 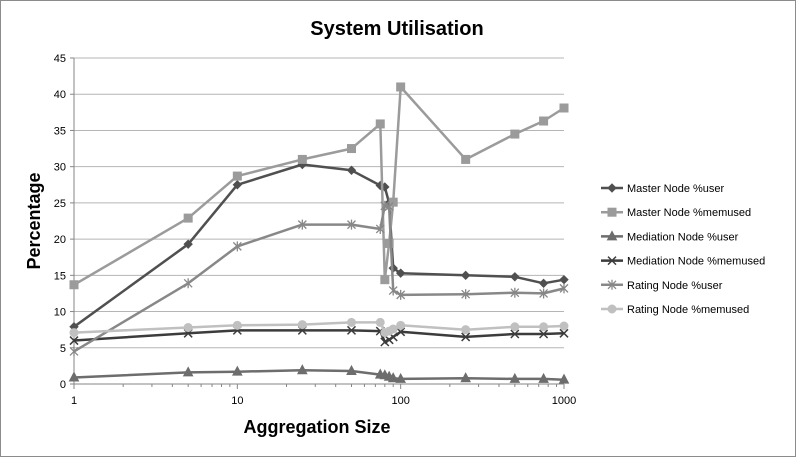 I want to click on series-line-mediation-node-memused, so click(x=319, y=336).